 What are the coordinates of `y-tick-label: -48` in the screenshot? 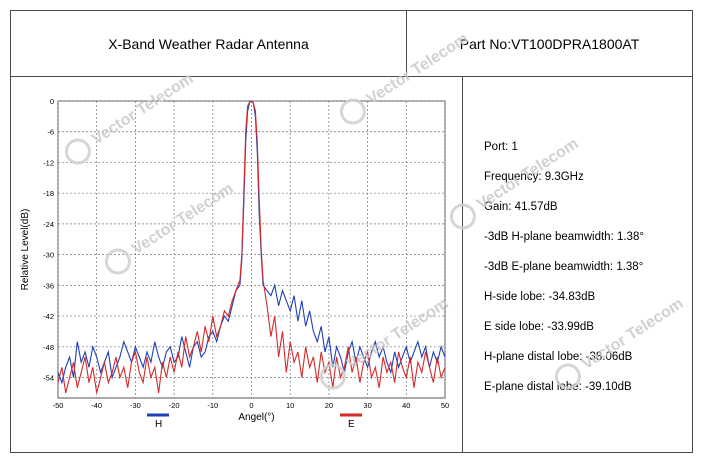 It's located at (48, 347).